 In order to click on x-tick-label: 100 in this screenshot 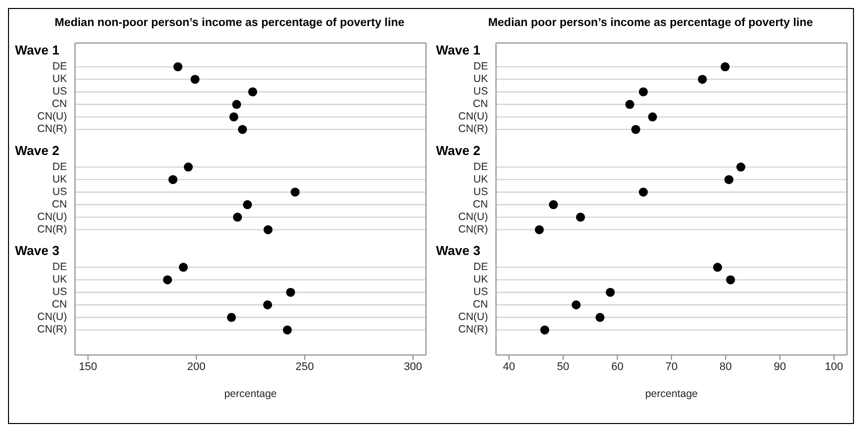, I will do `click(834, 366)`.